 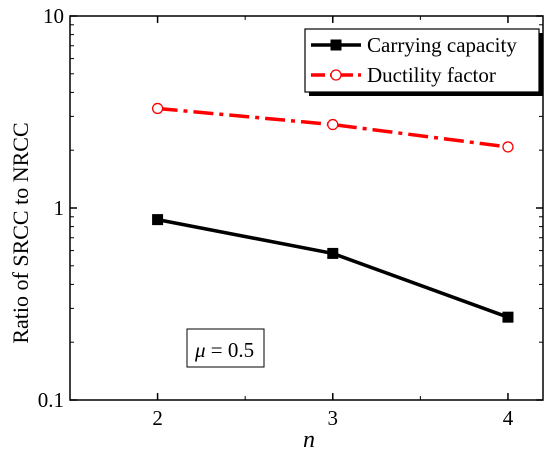 I want to click on y-tick-label: 10, so click(x=53, y=16).